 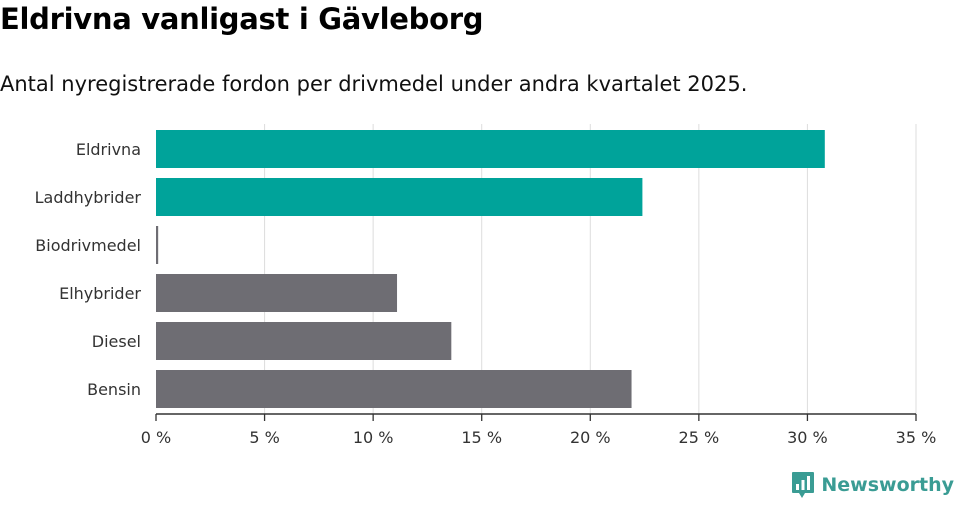 What do you see at coordinates (490, 149) in the screenshot?
I see `bar-eldrivna` at bounding box center [490, 149].